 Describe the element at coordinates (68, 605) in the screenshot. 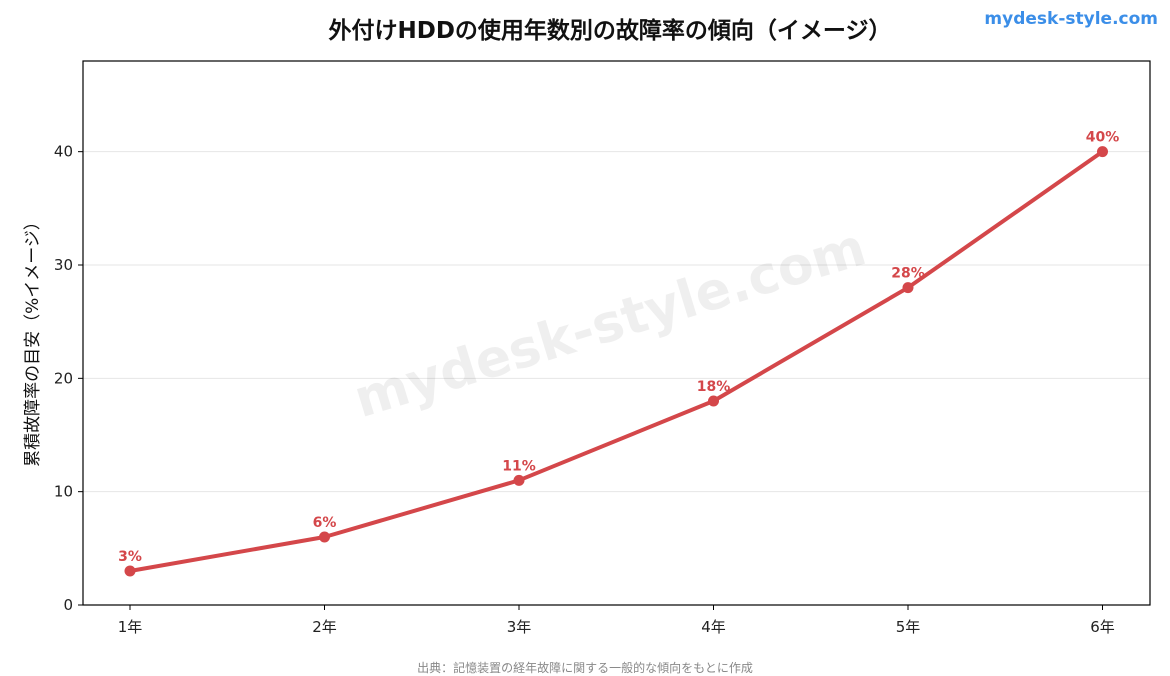

I see `y-tick-label: 0` at that location.